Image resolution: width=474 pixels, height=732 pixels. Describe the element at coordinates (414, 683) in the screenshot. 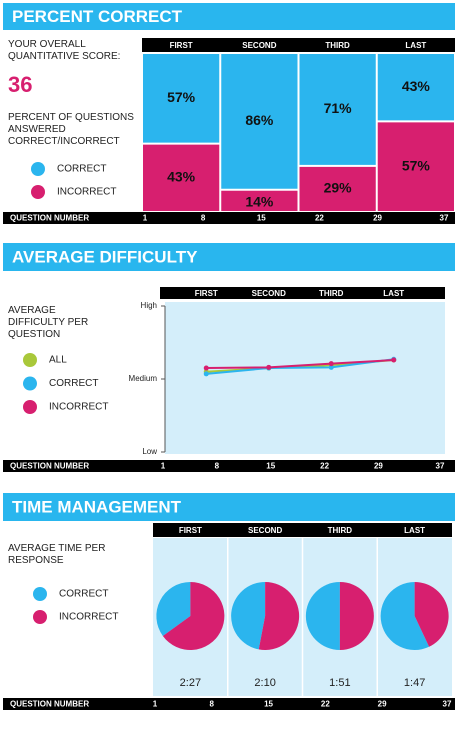

I see `time-label: 1:47` at that location.